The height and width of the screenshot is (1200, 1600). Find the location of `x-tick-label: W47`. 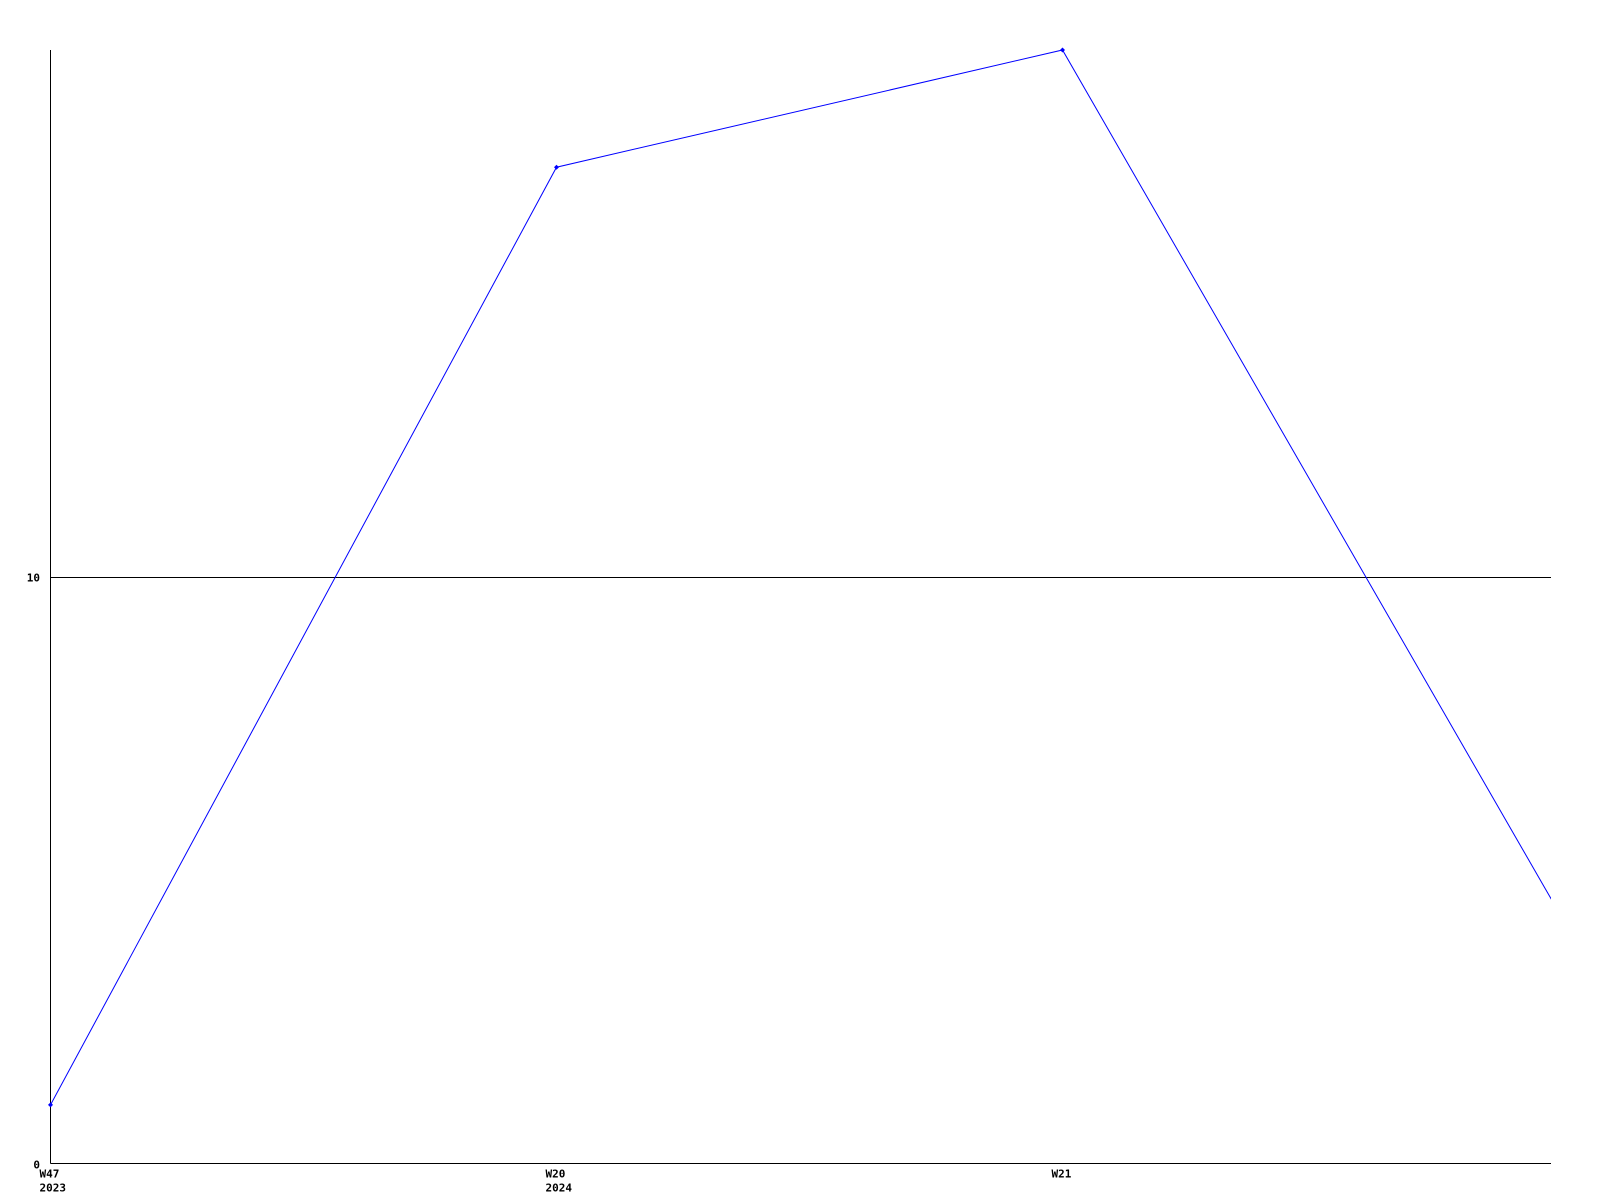

x-tick-label: W47 is located at coordinates (50, 1174).